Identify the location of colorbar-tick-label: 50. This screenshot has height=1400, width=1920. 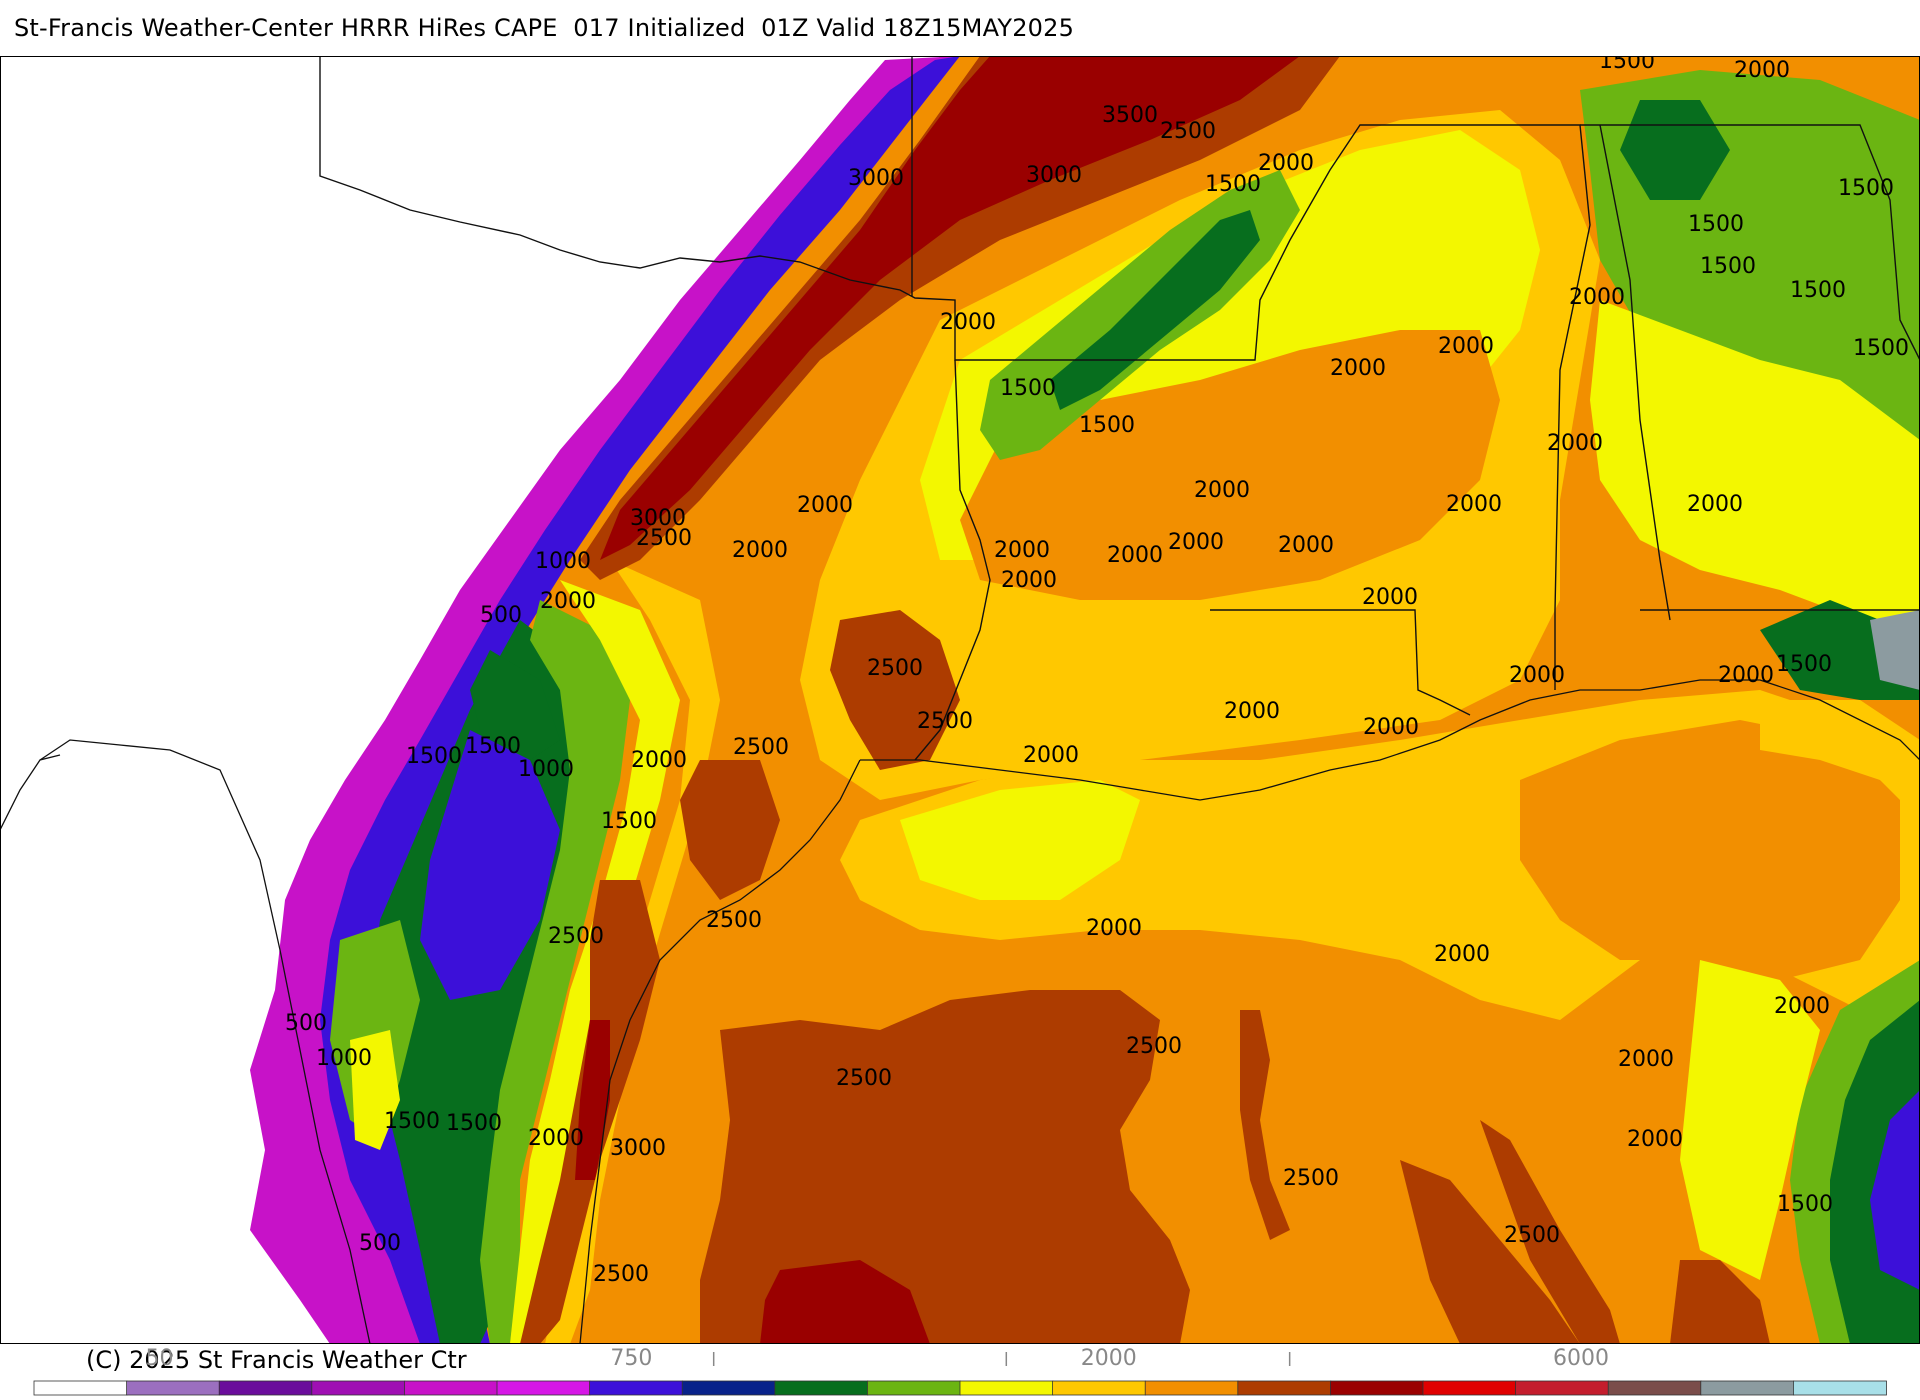
(159, 1358).